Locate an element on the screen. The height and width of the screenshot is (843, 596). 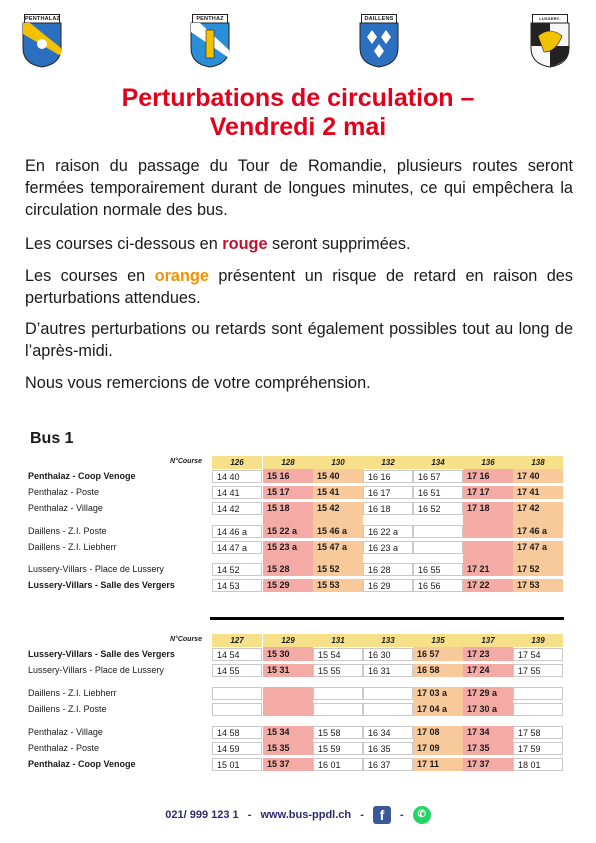
table-separator is located at coordinates (387, 618).